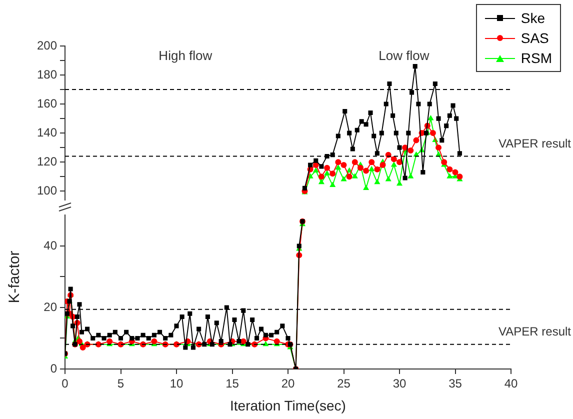  What do you see at coordinates (177, 383) in the screenshot?
I see `x-tick-label: 10` at bounding box center [177, 383].